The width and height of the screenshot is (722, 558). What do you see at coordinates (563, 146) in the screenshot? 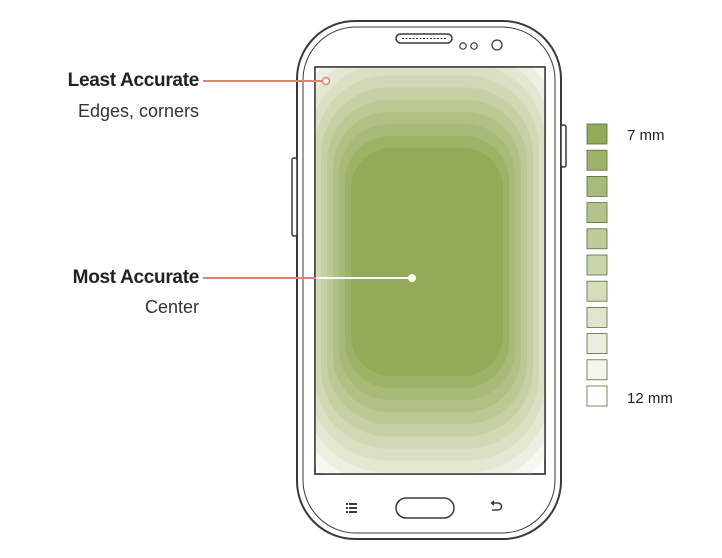
I see `power-button` at bounding box center [563, 146].